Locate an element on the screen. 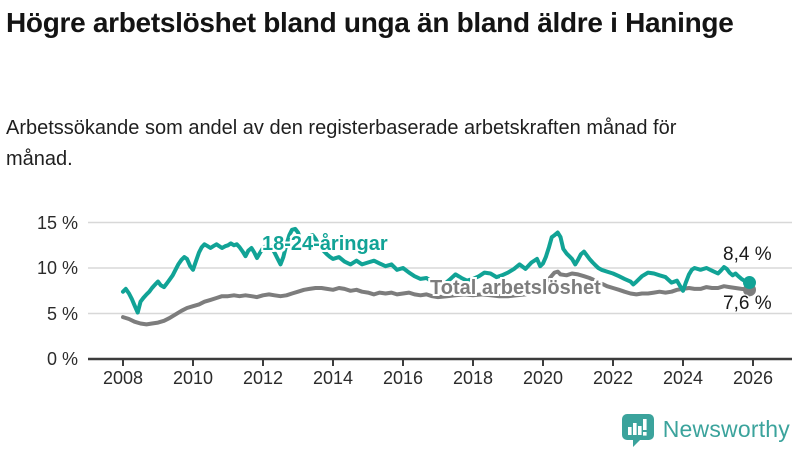 The height and width of the screenshot is (450, 800). y-tick-label: 5 % is located at coordinates (62, 313).